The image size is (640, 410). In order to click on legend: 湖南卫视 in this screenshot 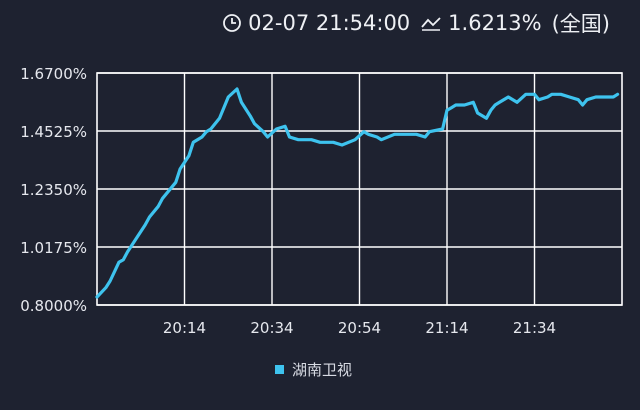, I will do `click(313, 369)`.